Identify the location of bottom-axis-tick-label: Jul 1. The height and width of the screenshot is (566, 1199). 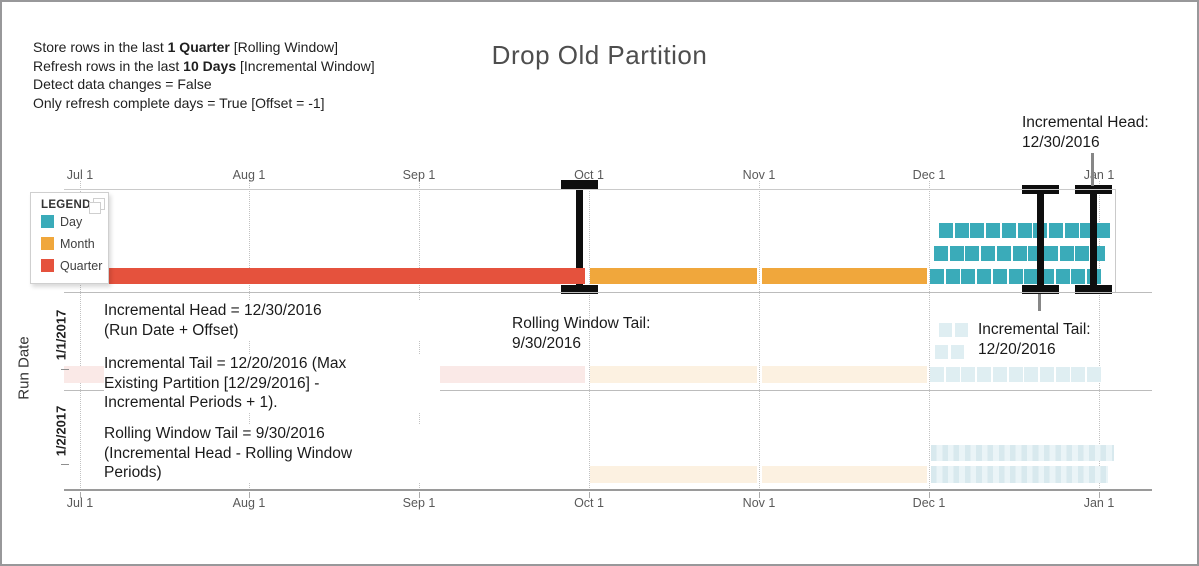
(80, 503).